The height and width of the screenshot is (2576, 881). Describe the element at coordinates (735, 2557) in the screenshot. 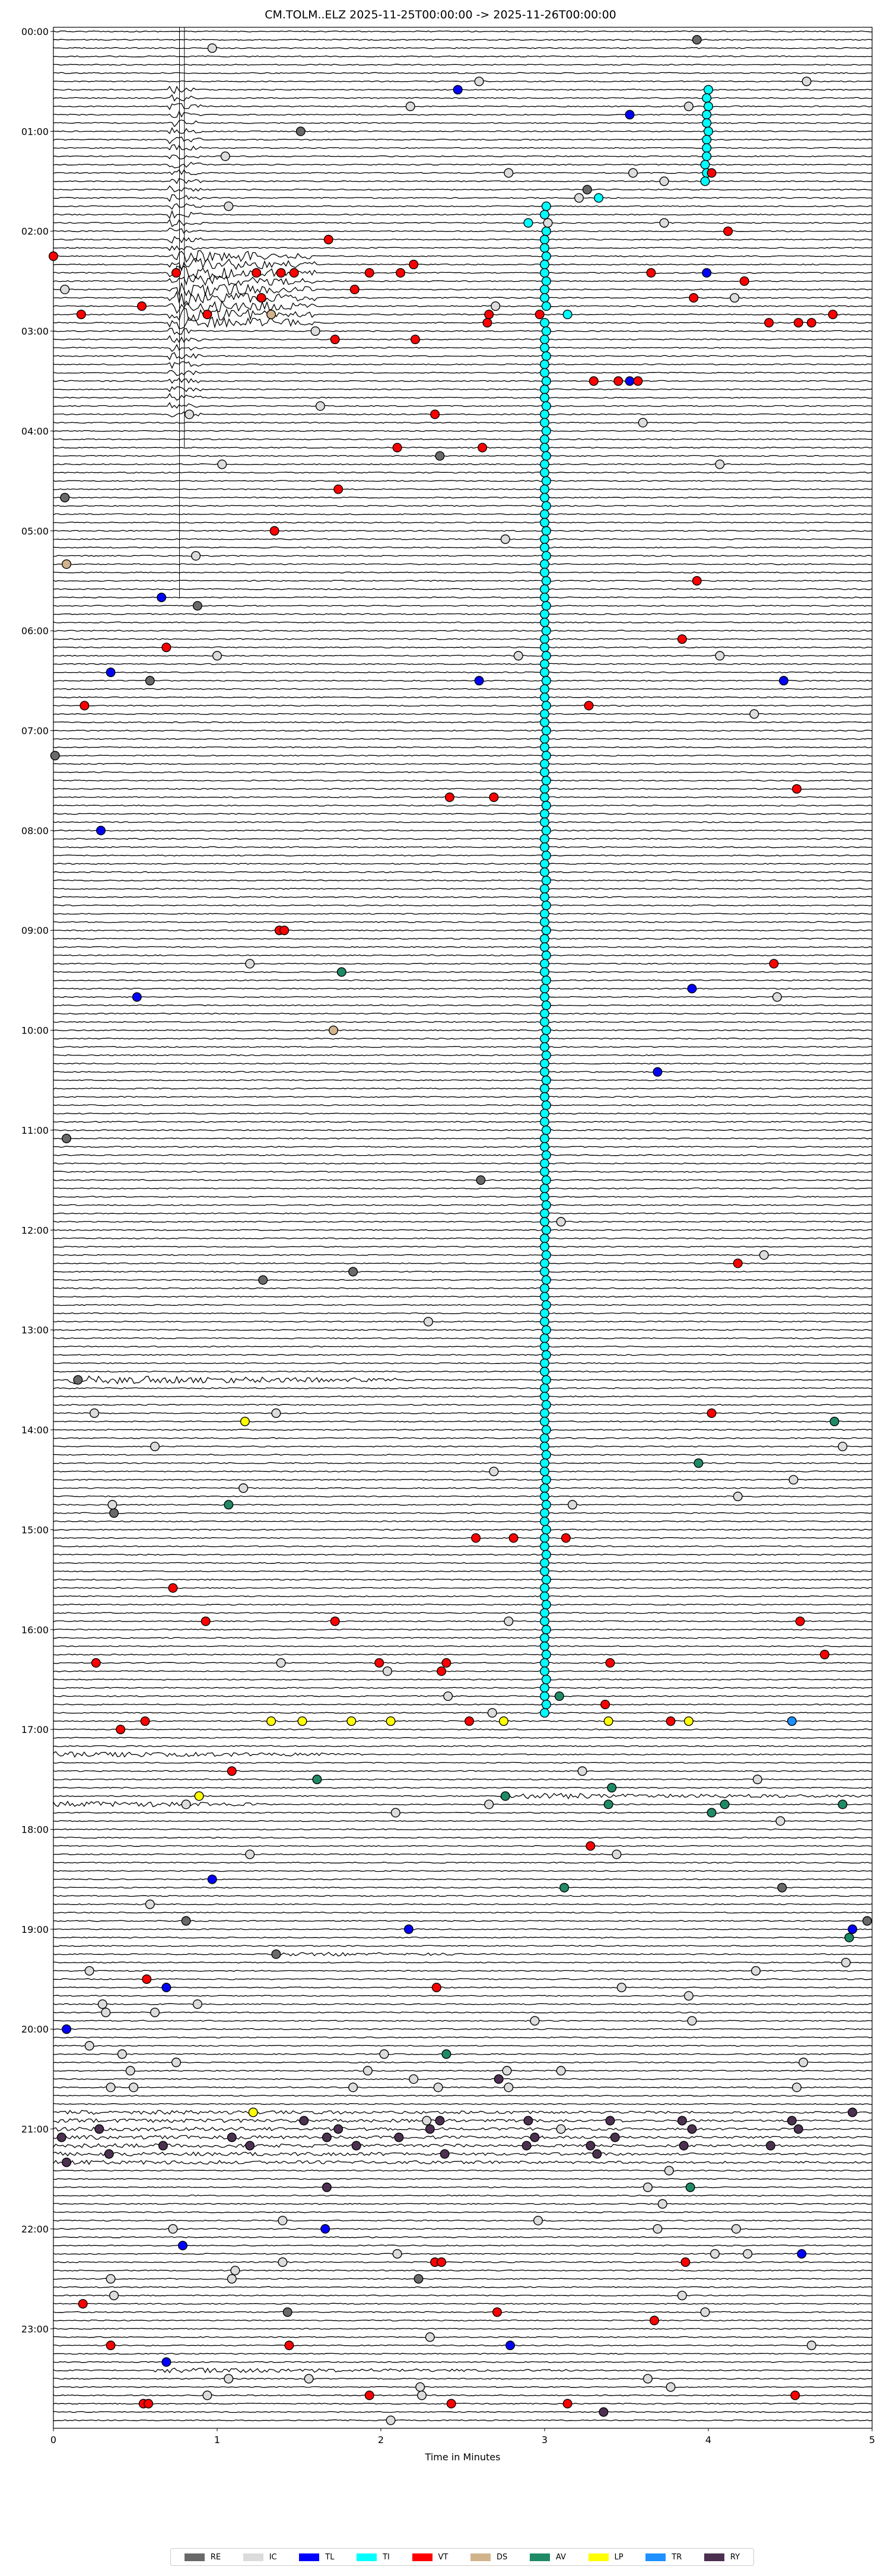

I see `legend-label: RY` at that location.